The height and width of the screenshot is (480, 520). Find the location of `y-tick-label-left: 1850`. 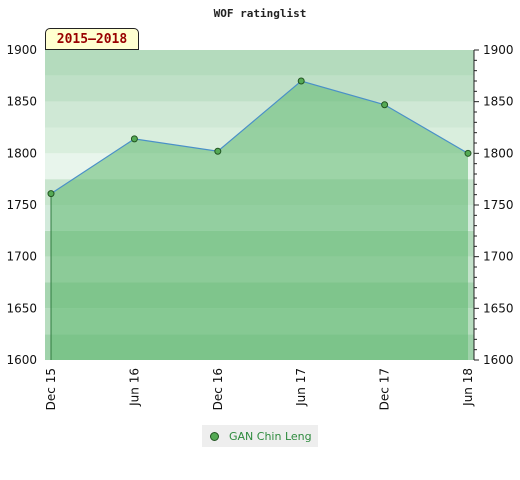

y-tick-label-left: 1850 is located at coordinates (21, 102).